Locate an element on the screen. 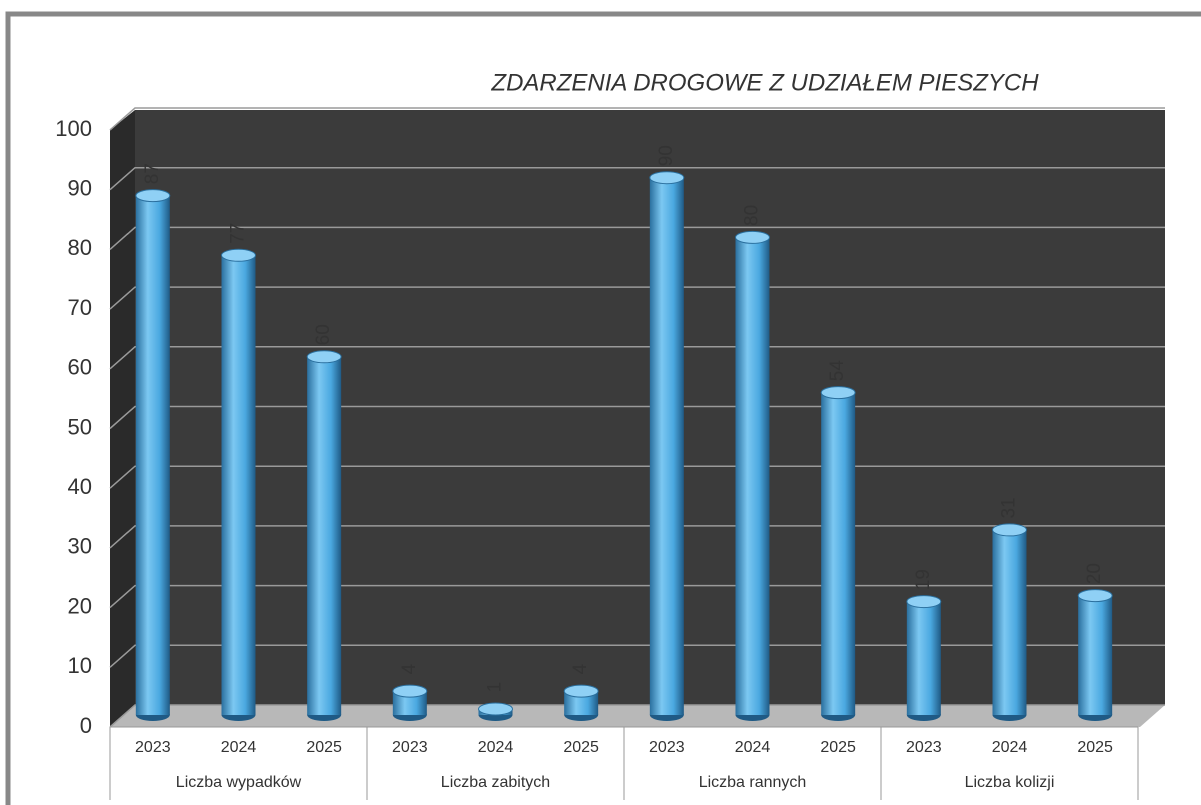 The image size is (1201, 805). left-wall is located at coordinates (122, 418).